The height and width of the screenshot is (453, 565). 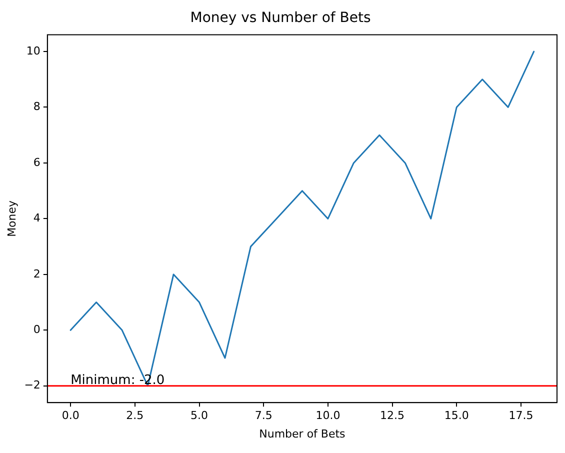 What do you see at coordinates (11, 218) in the screenshot?
I see `y-axis-title: Money` at bounding box center [11, 218].